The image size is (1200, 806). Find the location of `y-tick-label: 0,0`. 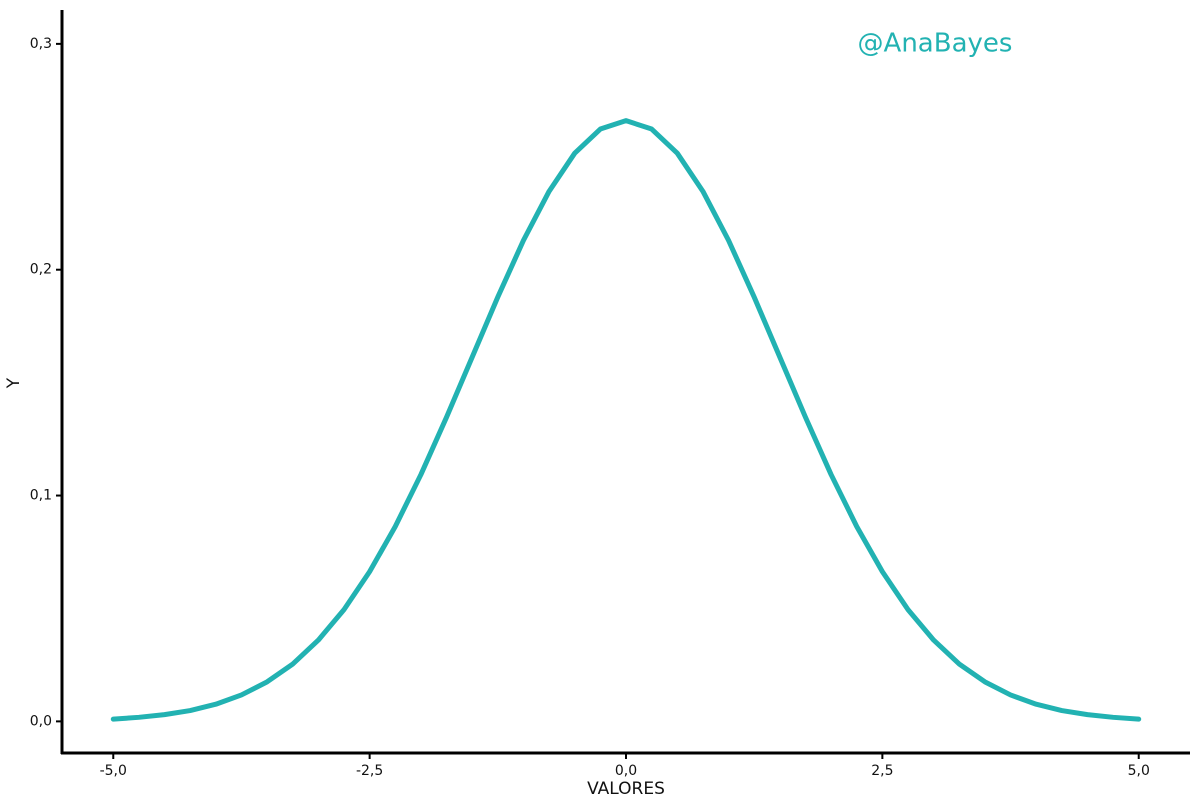

y-tick-label: 0,0 is located at coordinates (41, 721).